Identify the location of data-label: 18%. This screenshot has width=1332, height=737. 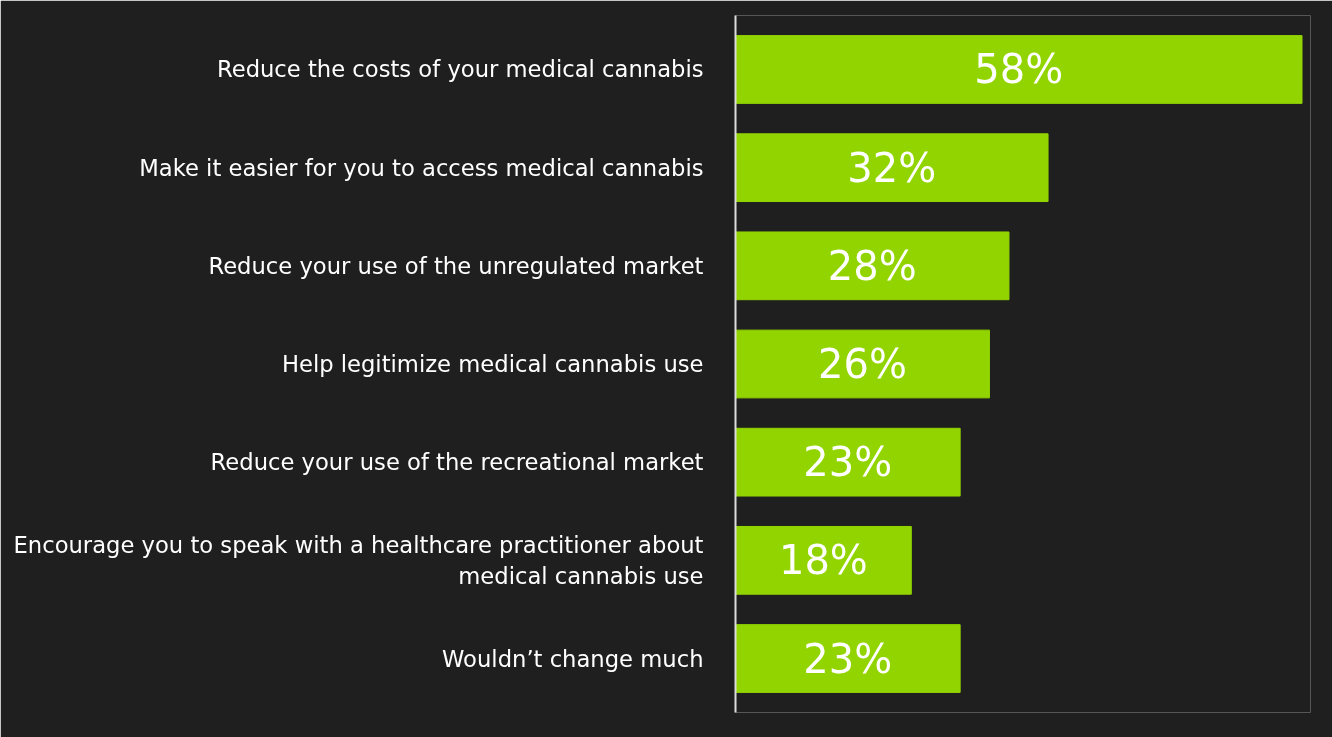
(823, 560).